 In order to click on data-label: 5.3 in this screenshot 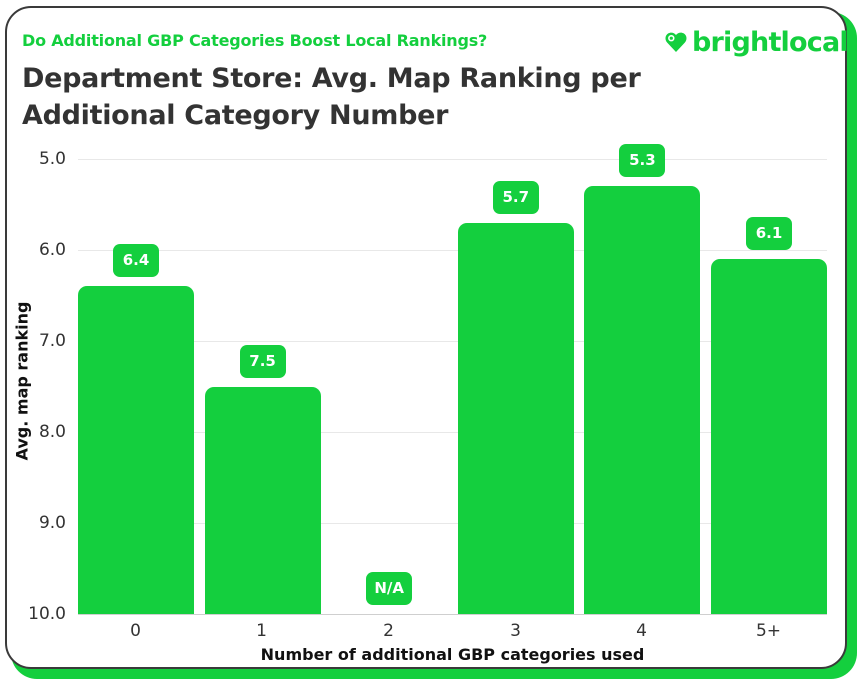, I will do `click(642, 161)`.